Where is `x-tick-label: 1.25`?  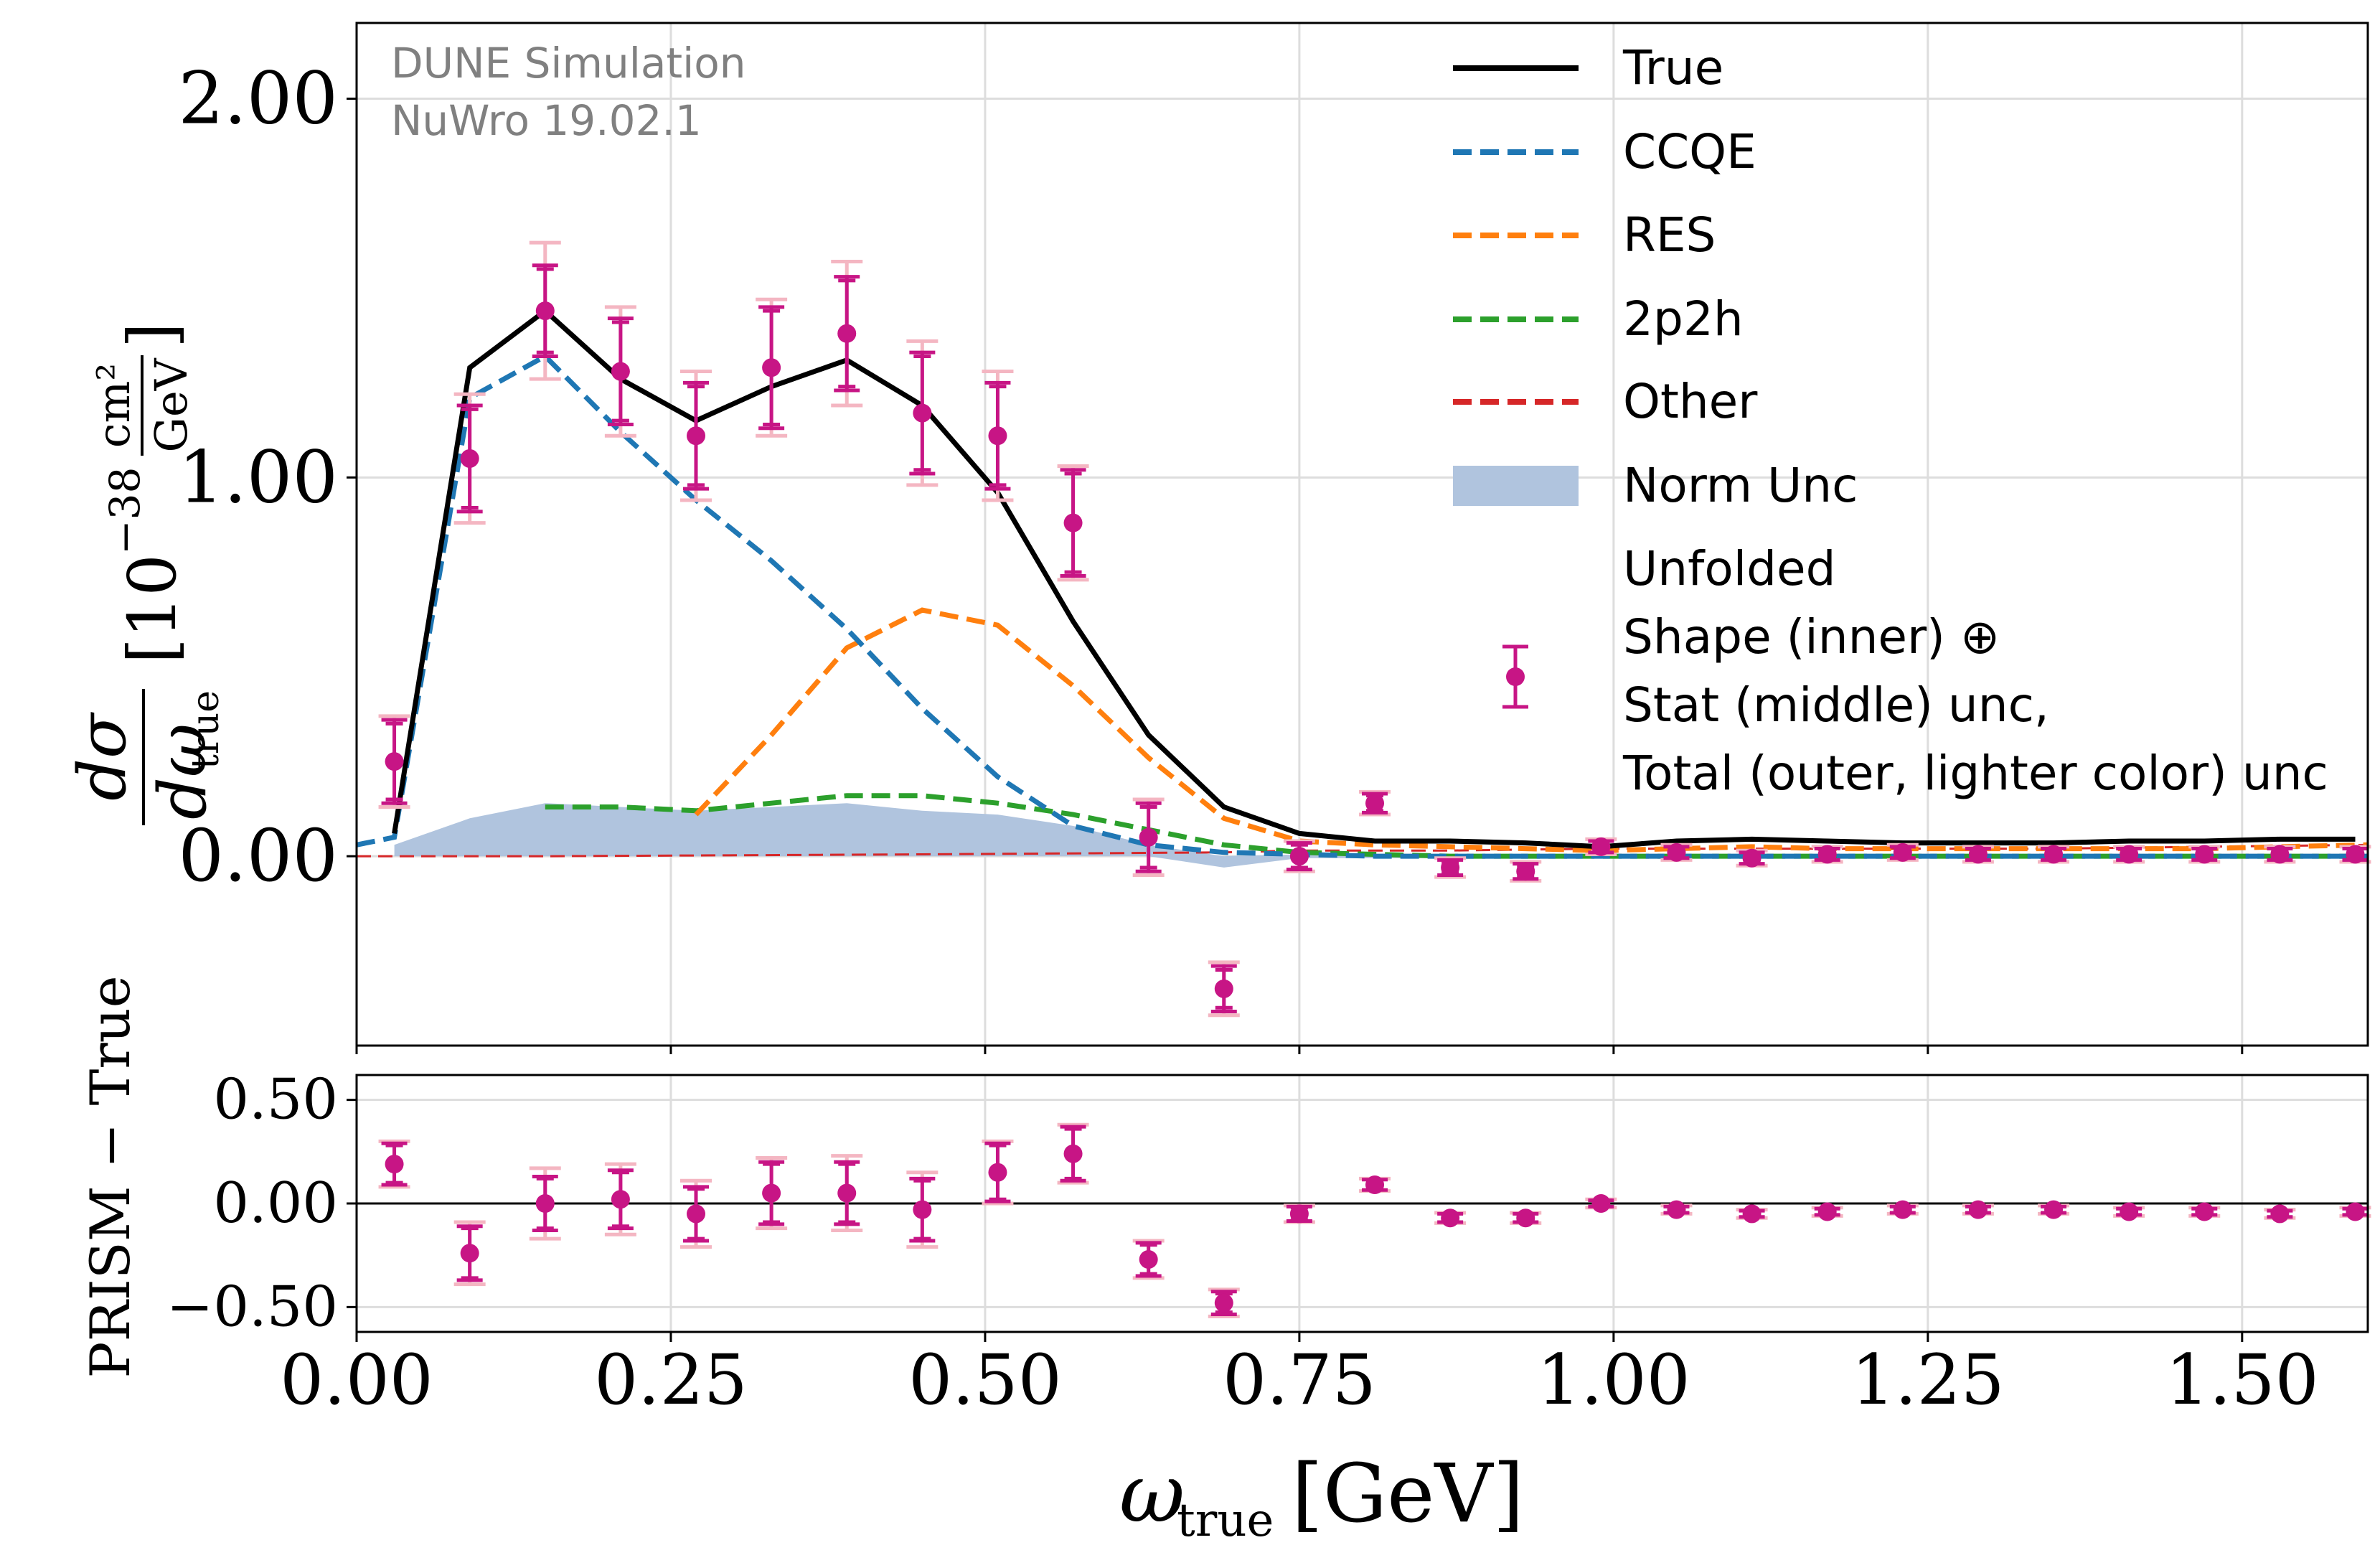 x-tick-label: 1.25 is located at coordinates (1928, 1380).